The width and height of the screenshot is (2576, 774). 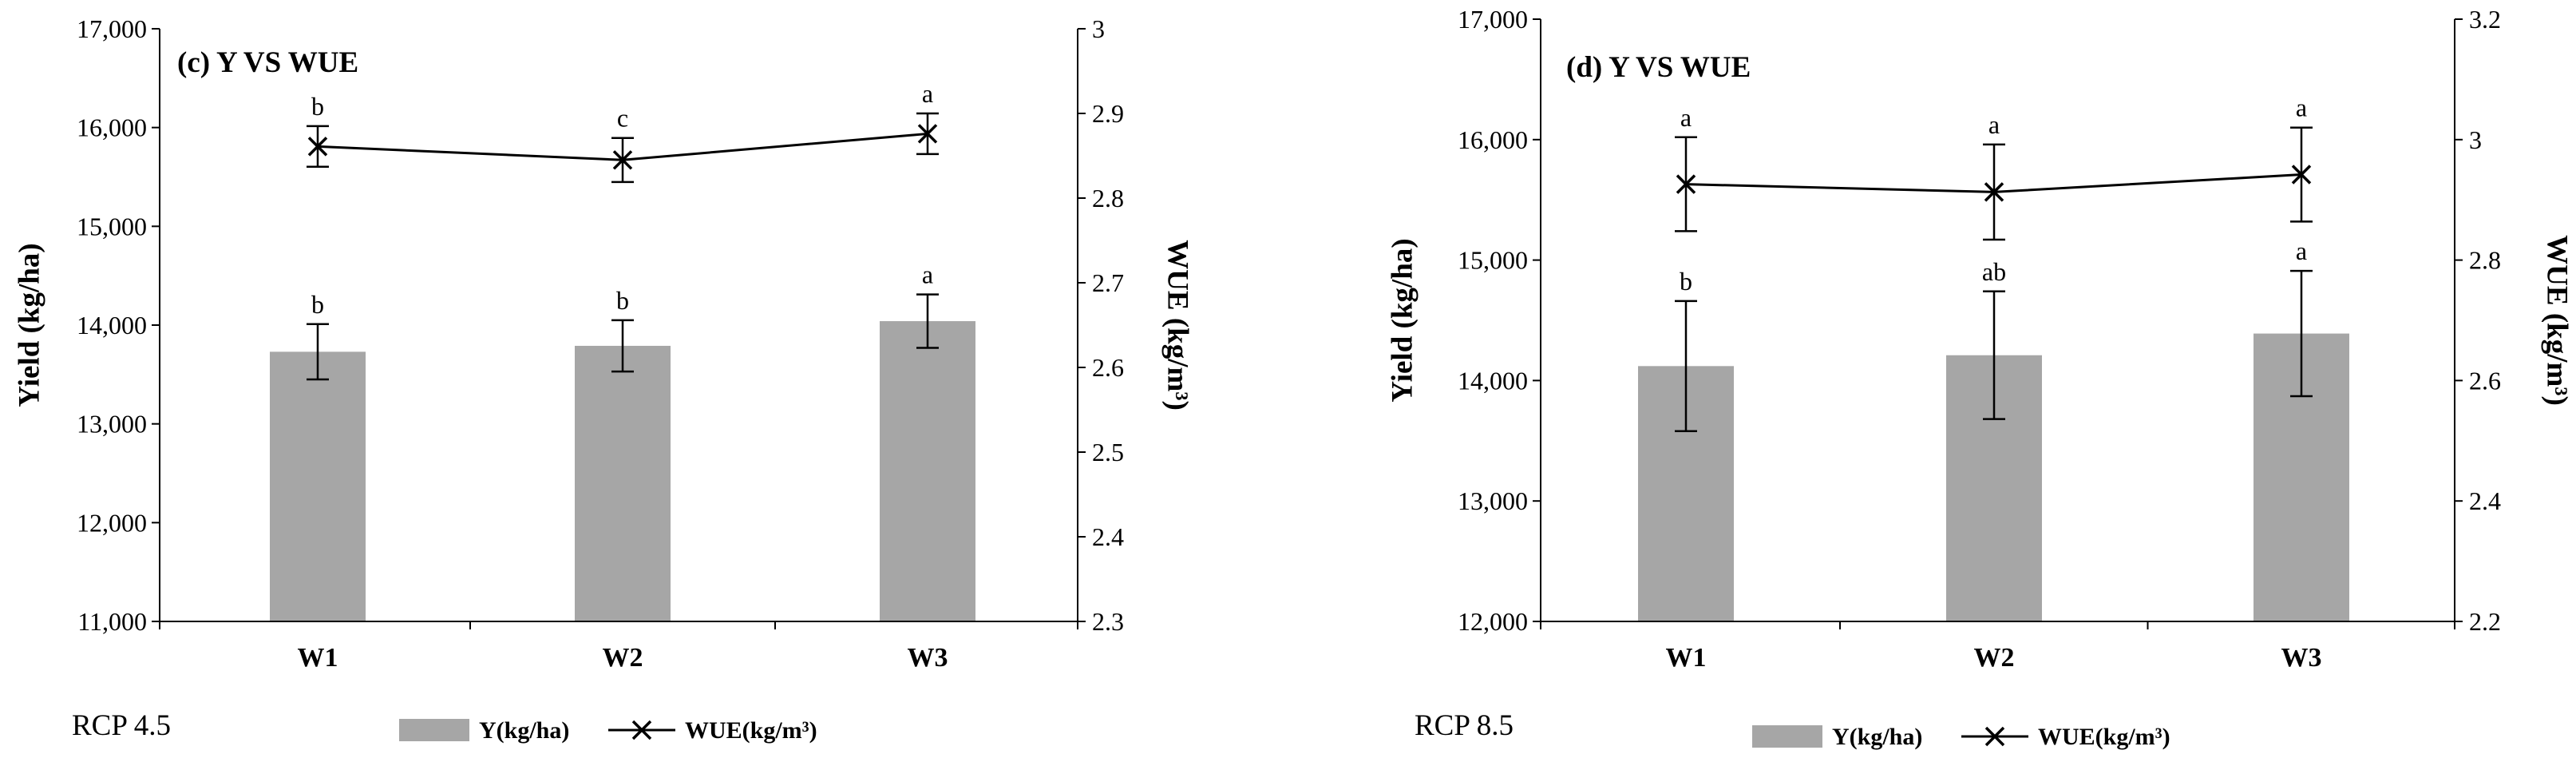 I want to click on wue-significance-letter: b, so click(x=317, y=107).